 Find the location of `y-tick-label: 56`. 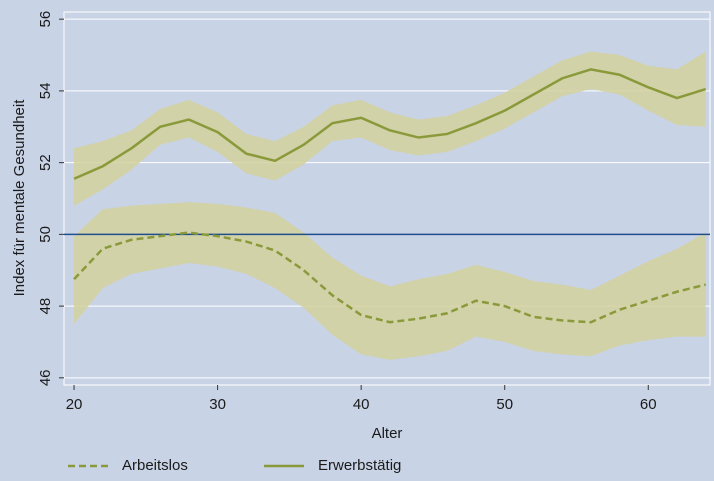

y-tick-label: 56 is located at coordinates (45, 19).